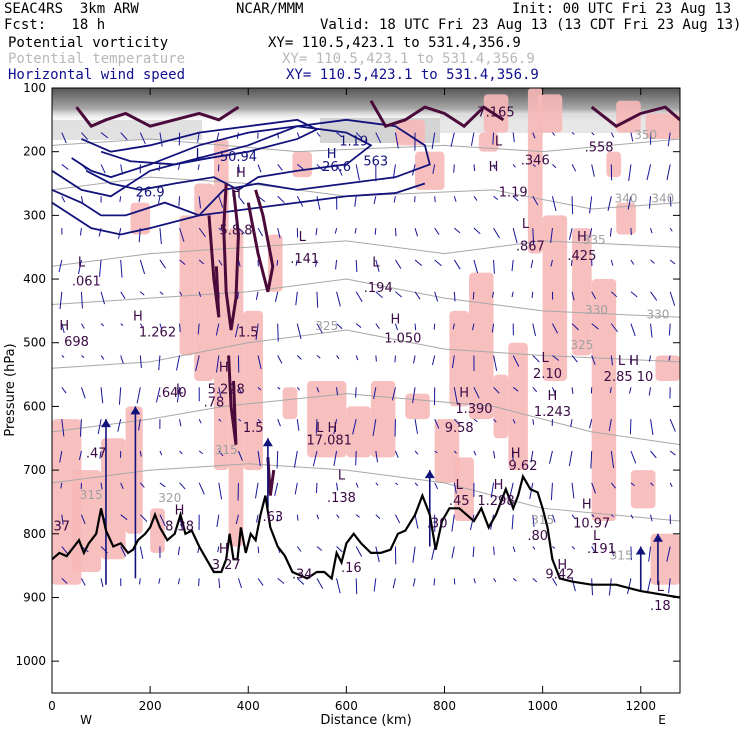 This screenshot has height=740, width=740. Describe the element at coordinates (332, 154) in the screenshot. I see `wind-speed-label: H` at that location.